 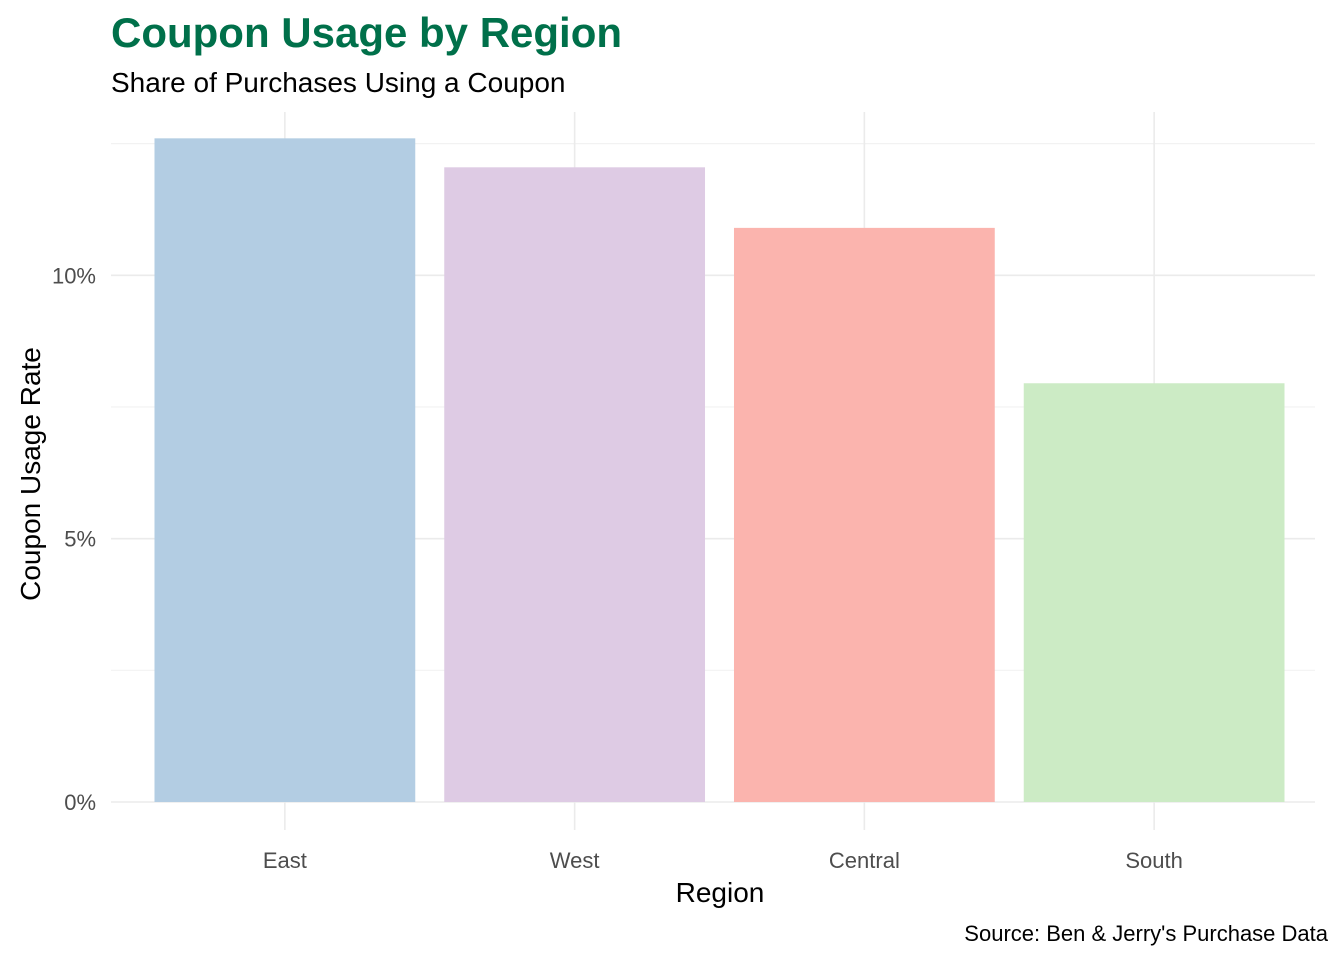 I want to click on x-tick-label: West, so click(x=575, y=860).